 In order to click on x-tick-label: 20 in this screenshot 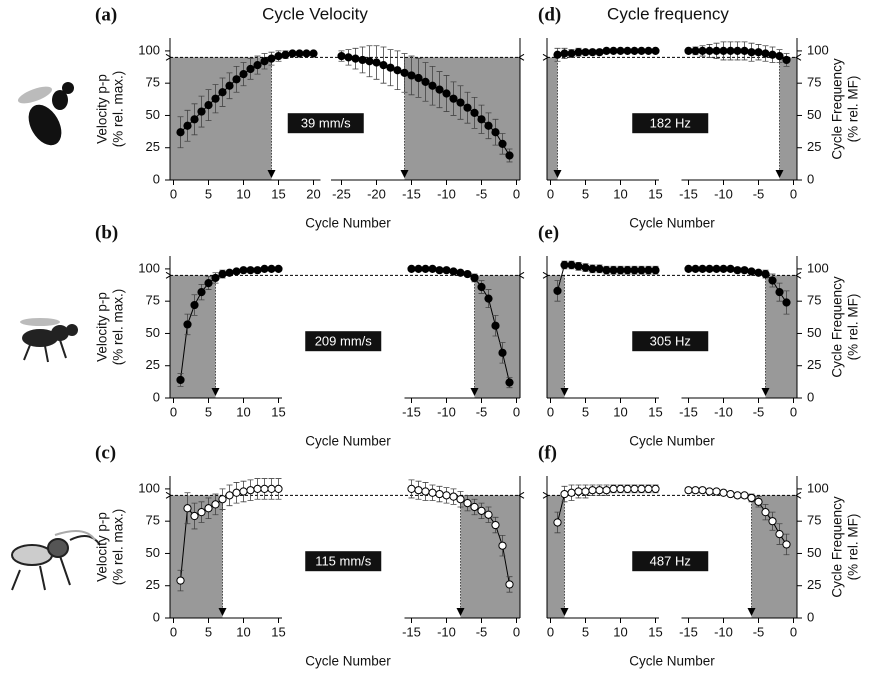, I will do `click(313, 193)`.